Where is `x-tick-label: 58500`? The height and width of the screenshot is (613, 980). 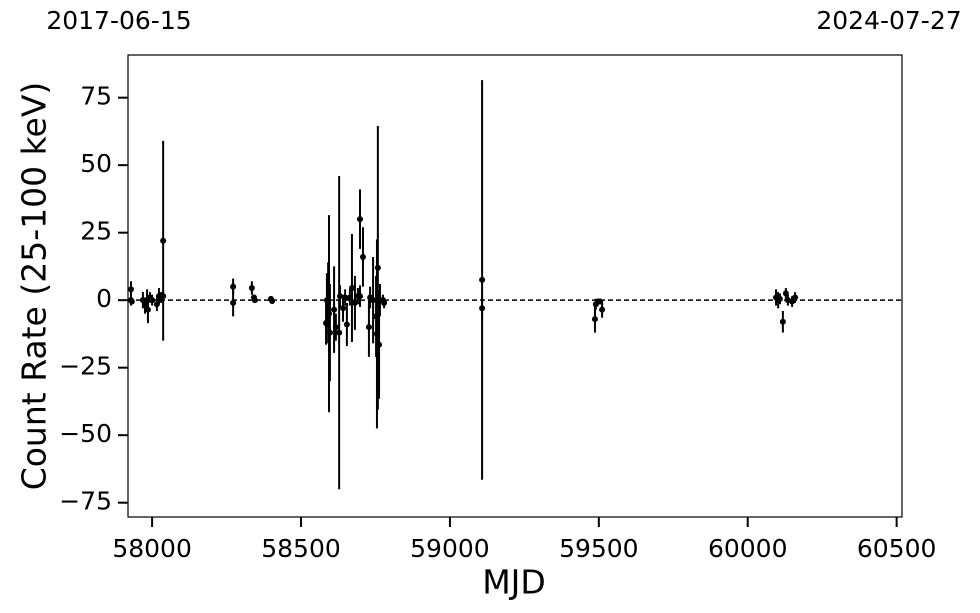
x-tick-label: 58500 is located at coordinates (301, 548).